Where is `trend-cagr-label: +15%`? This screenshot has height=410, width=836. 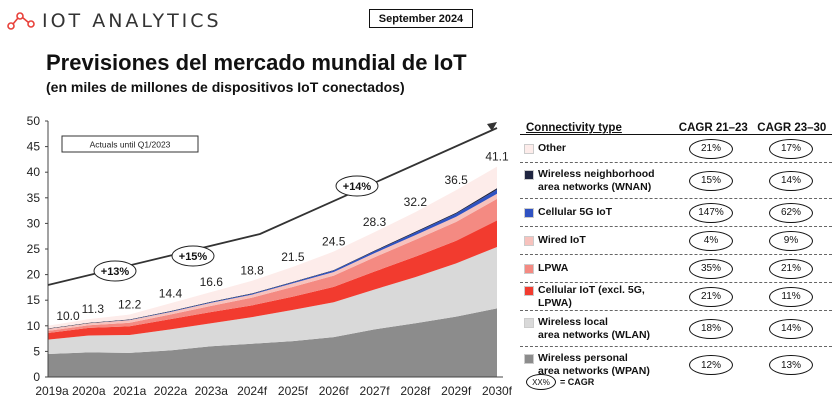 trend-cagr-label: +15% is located at coordinates (193, 257).